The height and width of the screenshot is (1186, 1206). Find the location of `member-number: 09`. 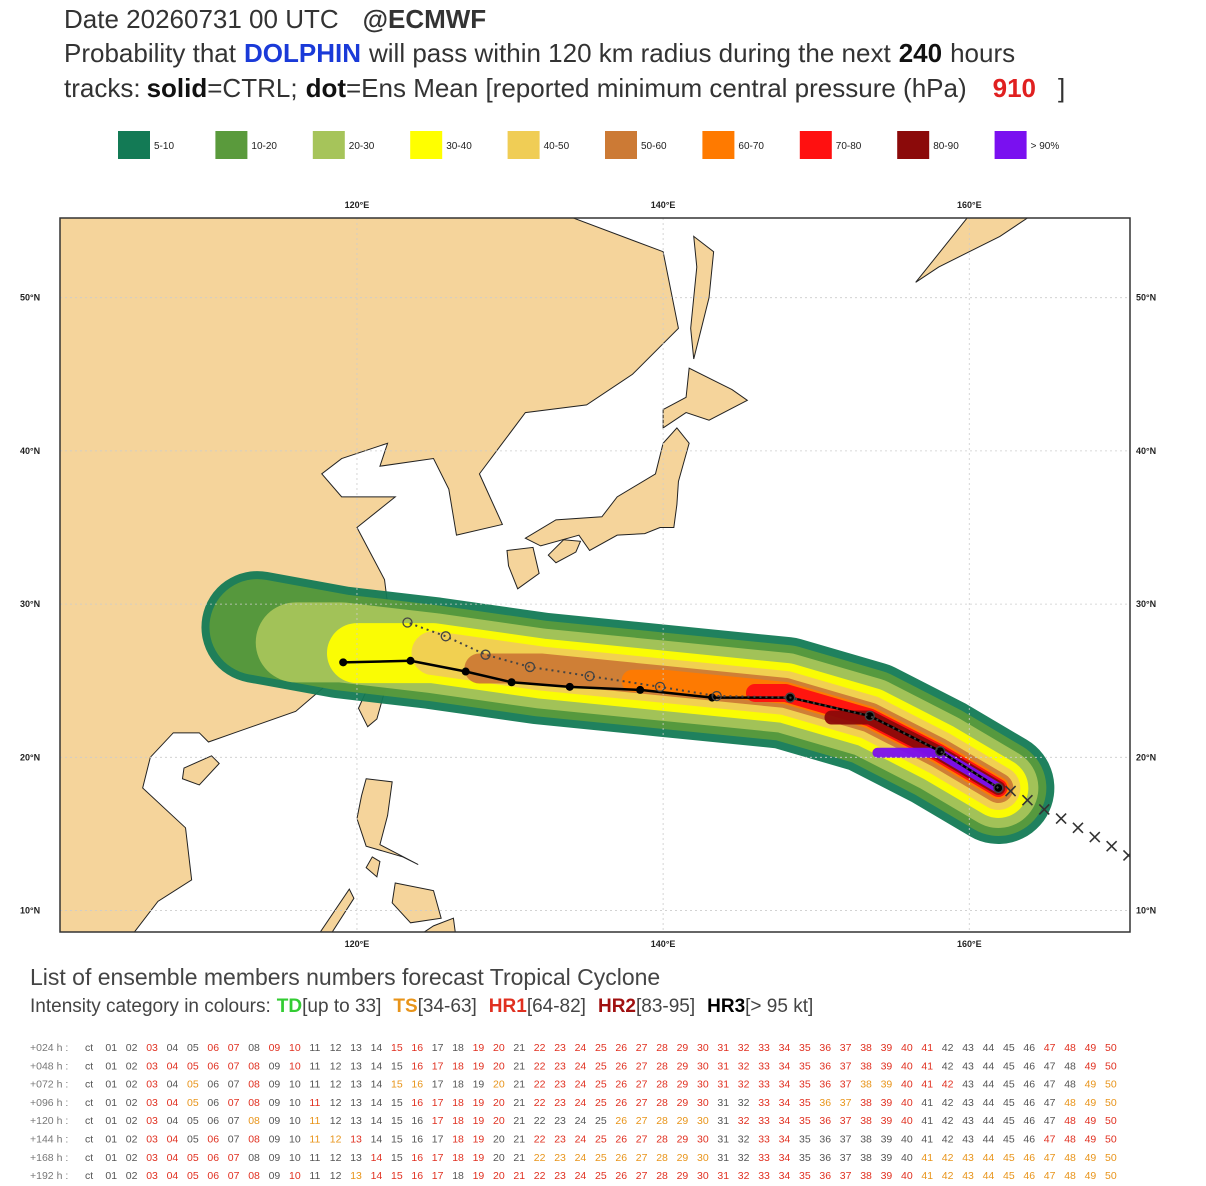

member-number: 09 is located at coordinates (275, 1158).